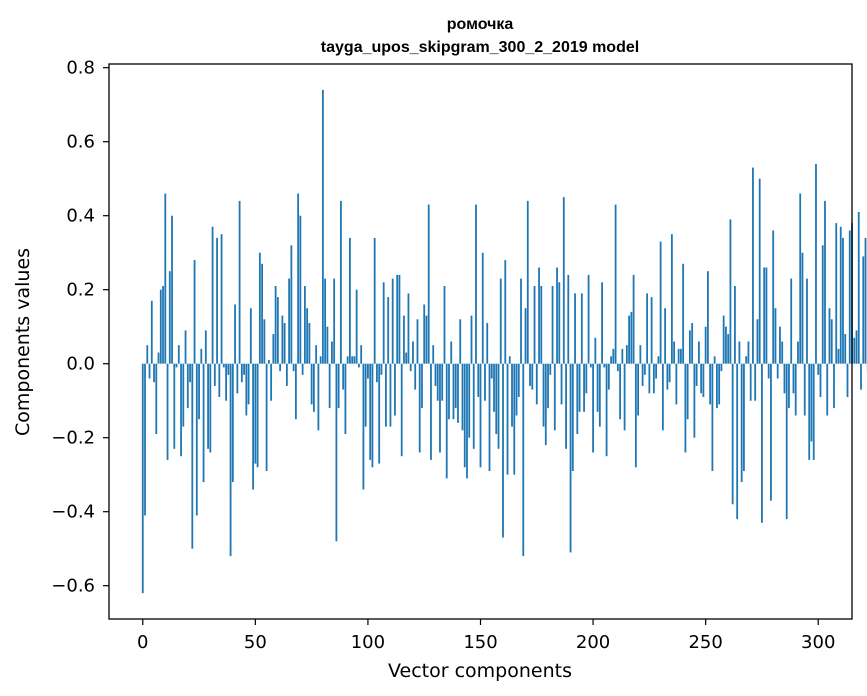 Image resolution: width=867 pixels, height=696 pixels. What do you see at coordinates (23, 342) in the screenshot?
I see `y-axis-label: Components values` at bounding box center [23, 342].